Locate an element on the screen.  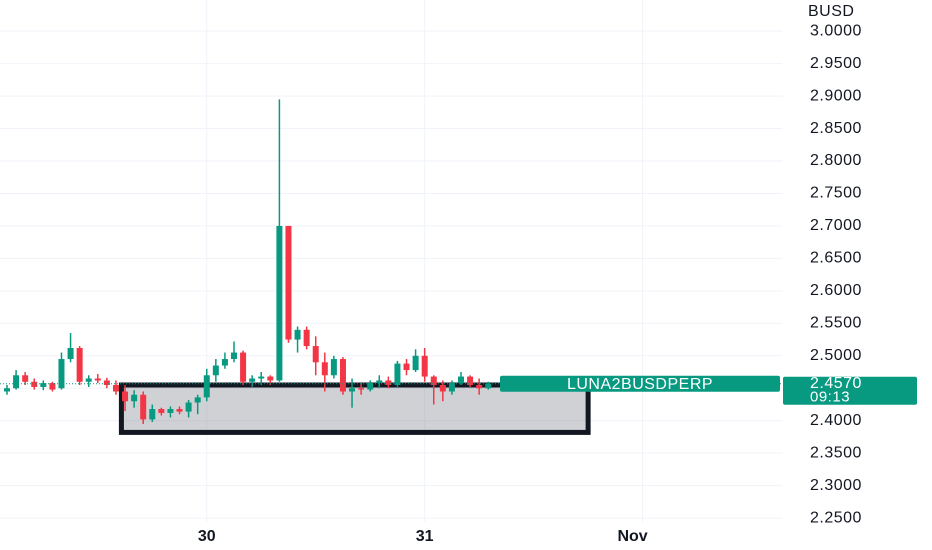
y-tick-label: 2.9000 is located at coordinates (836, 95).